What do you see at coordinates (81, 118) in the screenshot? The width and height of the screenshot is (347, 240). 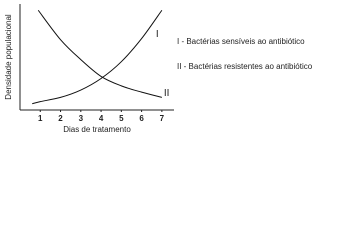 I see `x-tick-label: 3` at bounding box center [81, 118].